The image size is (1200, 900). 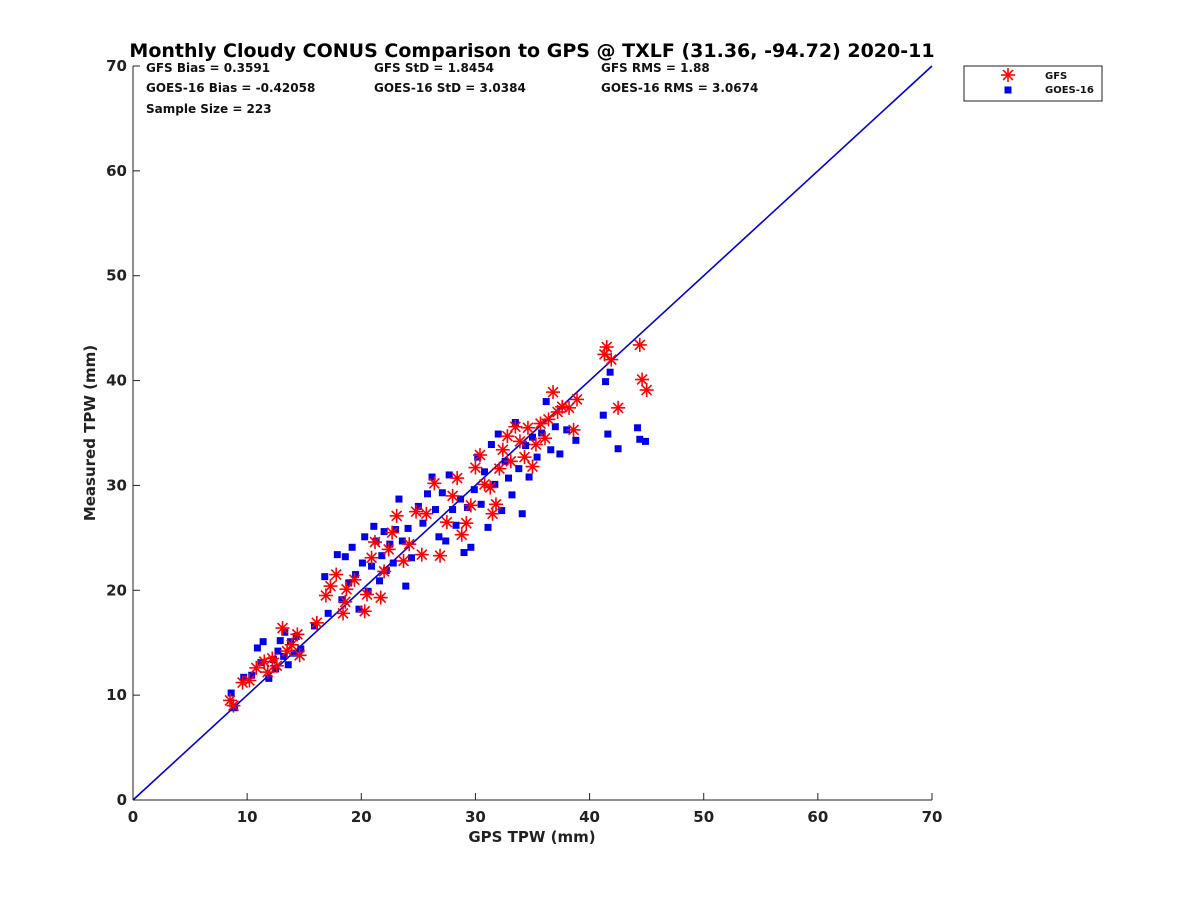 What do you see at coordinates (123, 433) in the screenshot?
I see `y-axis-ticks: 0 10 20 30 40 50 60 70` at bounding box center [123, 433].